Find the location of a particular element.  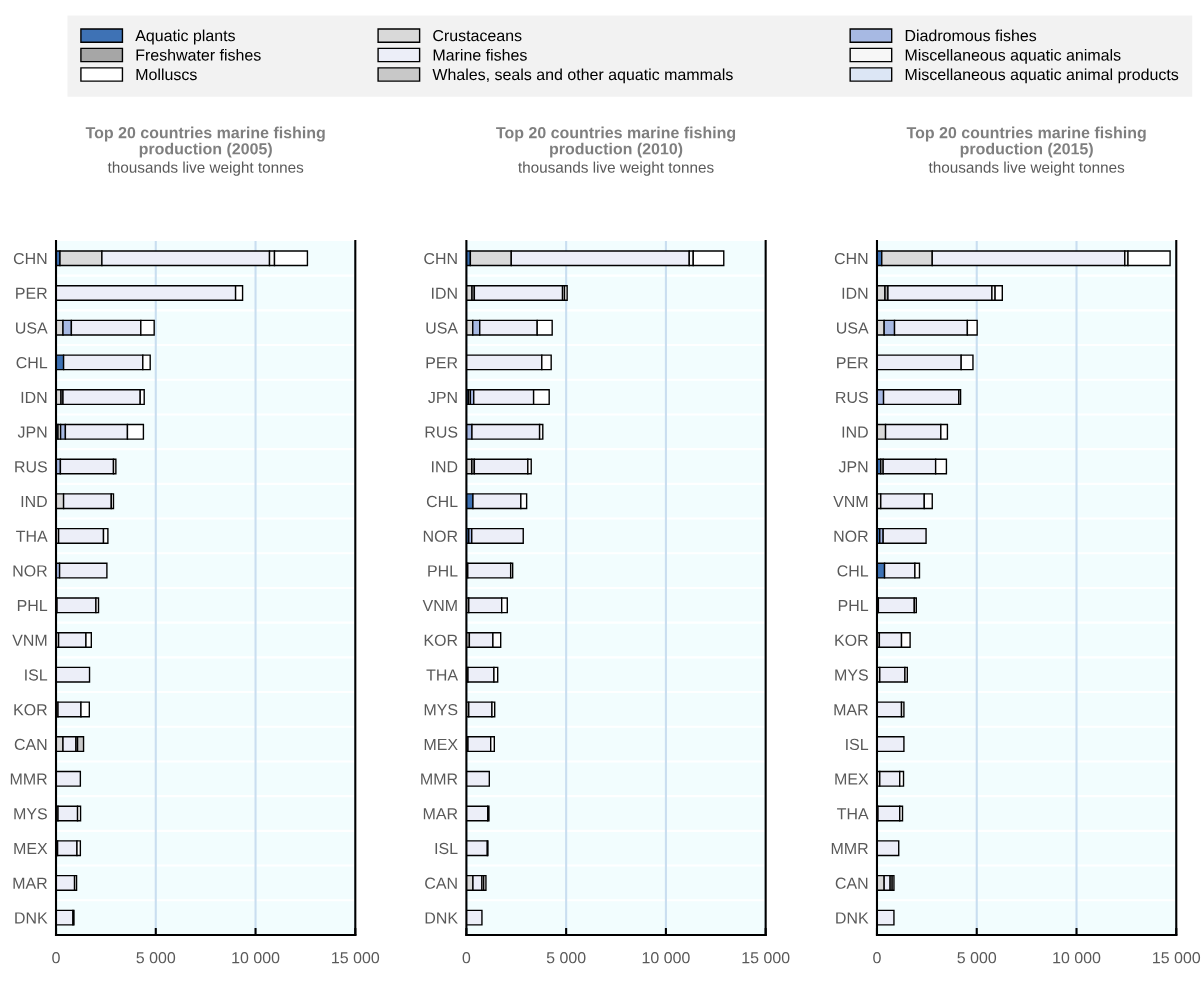

chart-title: Top 20 countries marine fishing production (2015) is located at coordinates (1026, 142).